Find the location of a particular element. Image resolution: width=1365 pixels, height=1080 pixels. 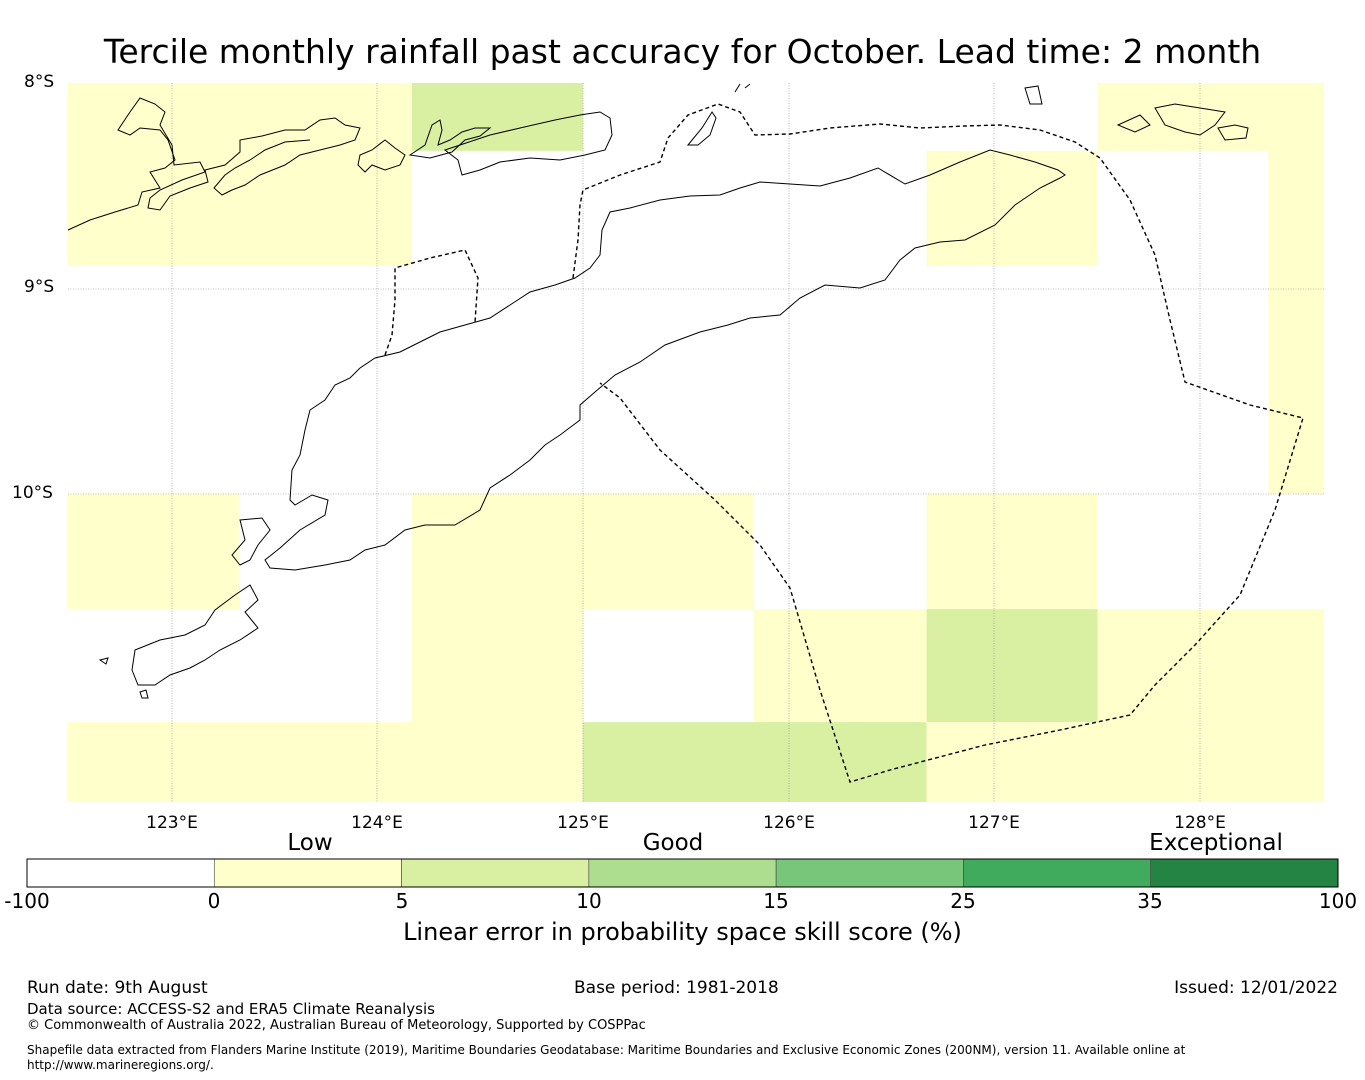

lon-label-124e: 124°E is located at coordinates (377, 823).